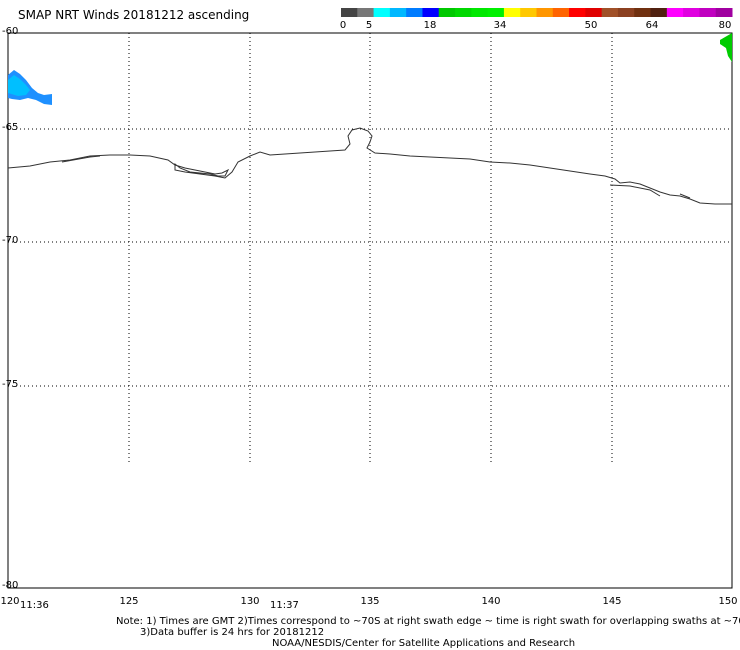  Describe the element at coordinates (284, 605) in the screenshot. I see `time-label-1137: 11:37` at that location.